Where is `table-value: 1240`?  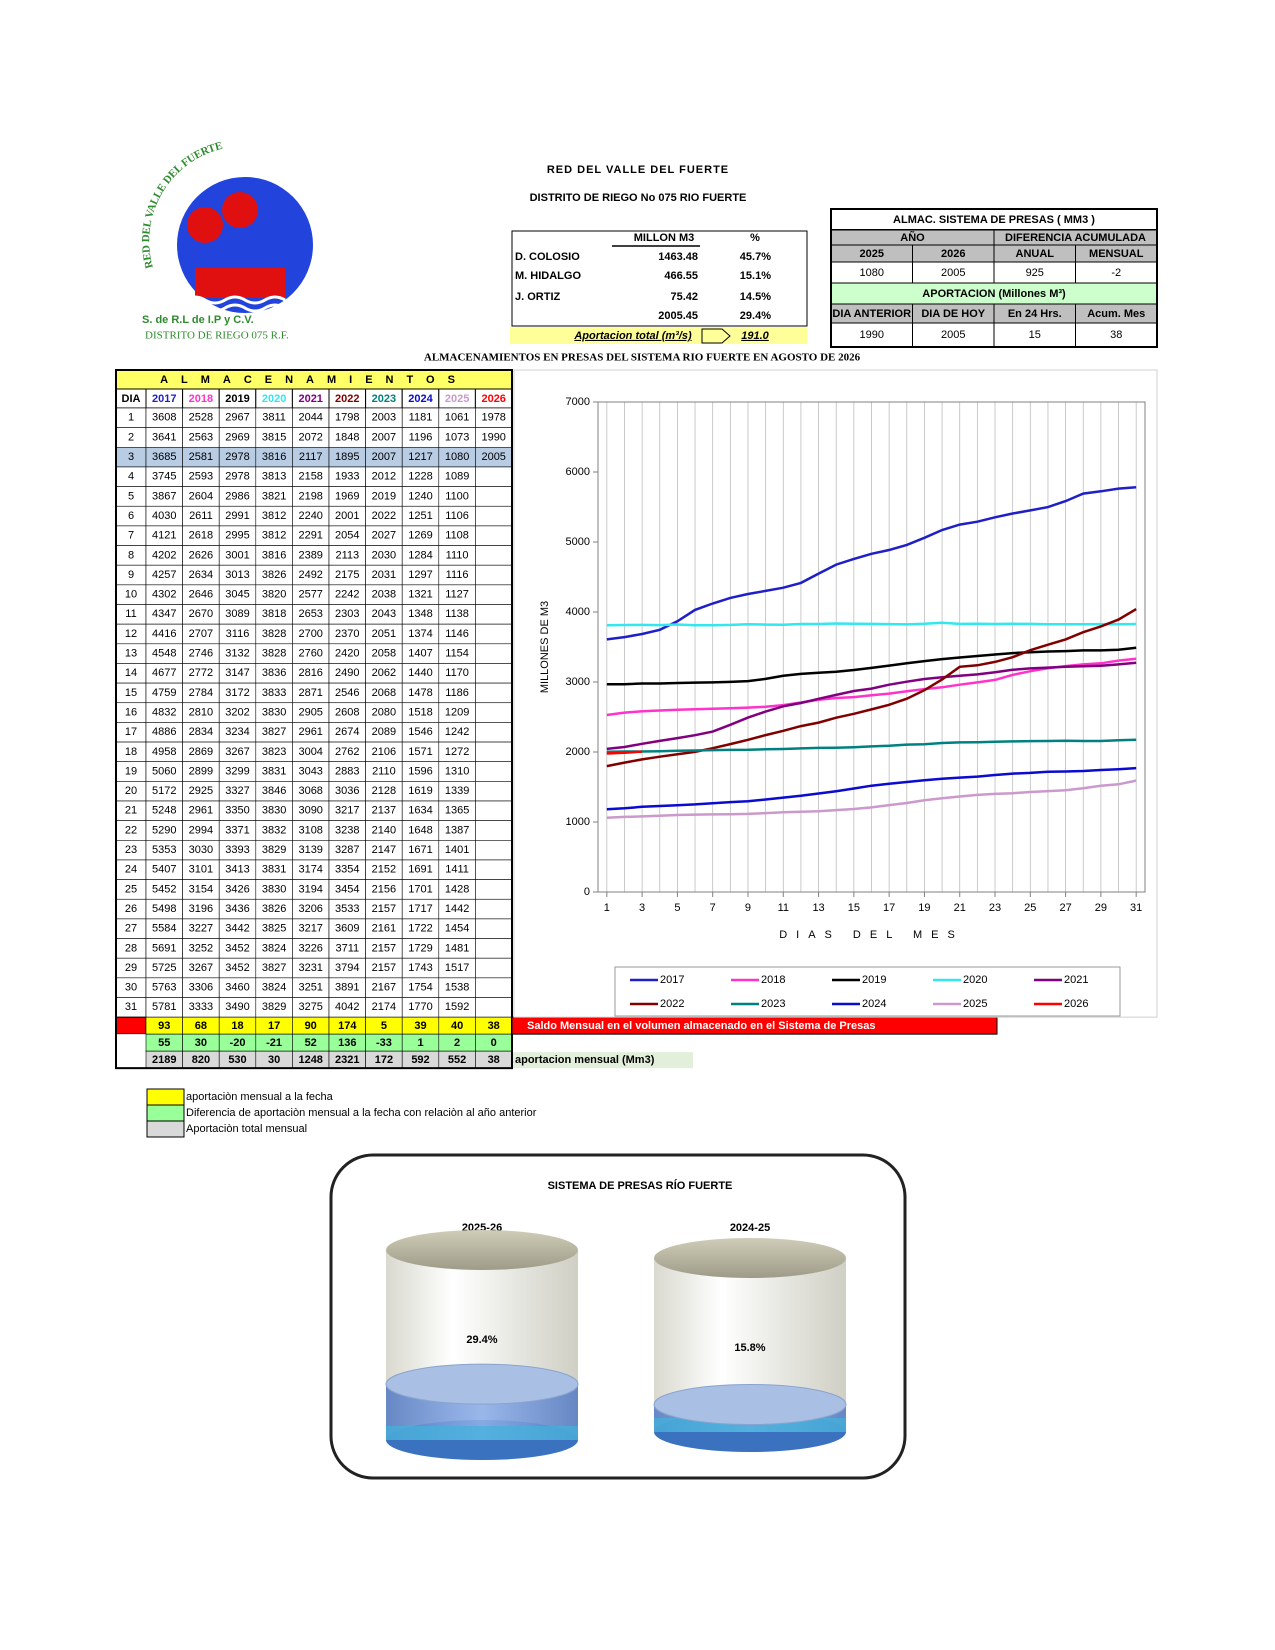
table-value: 1240 is located at coordinates (420, 496).